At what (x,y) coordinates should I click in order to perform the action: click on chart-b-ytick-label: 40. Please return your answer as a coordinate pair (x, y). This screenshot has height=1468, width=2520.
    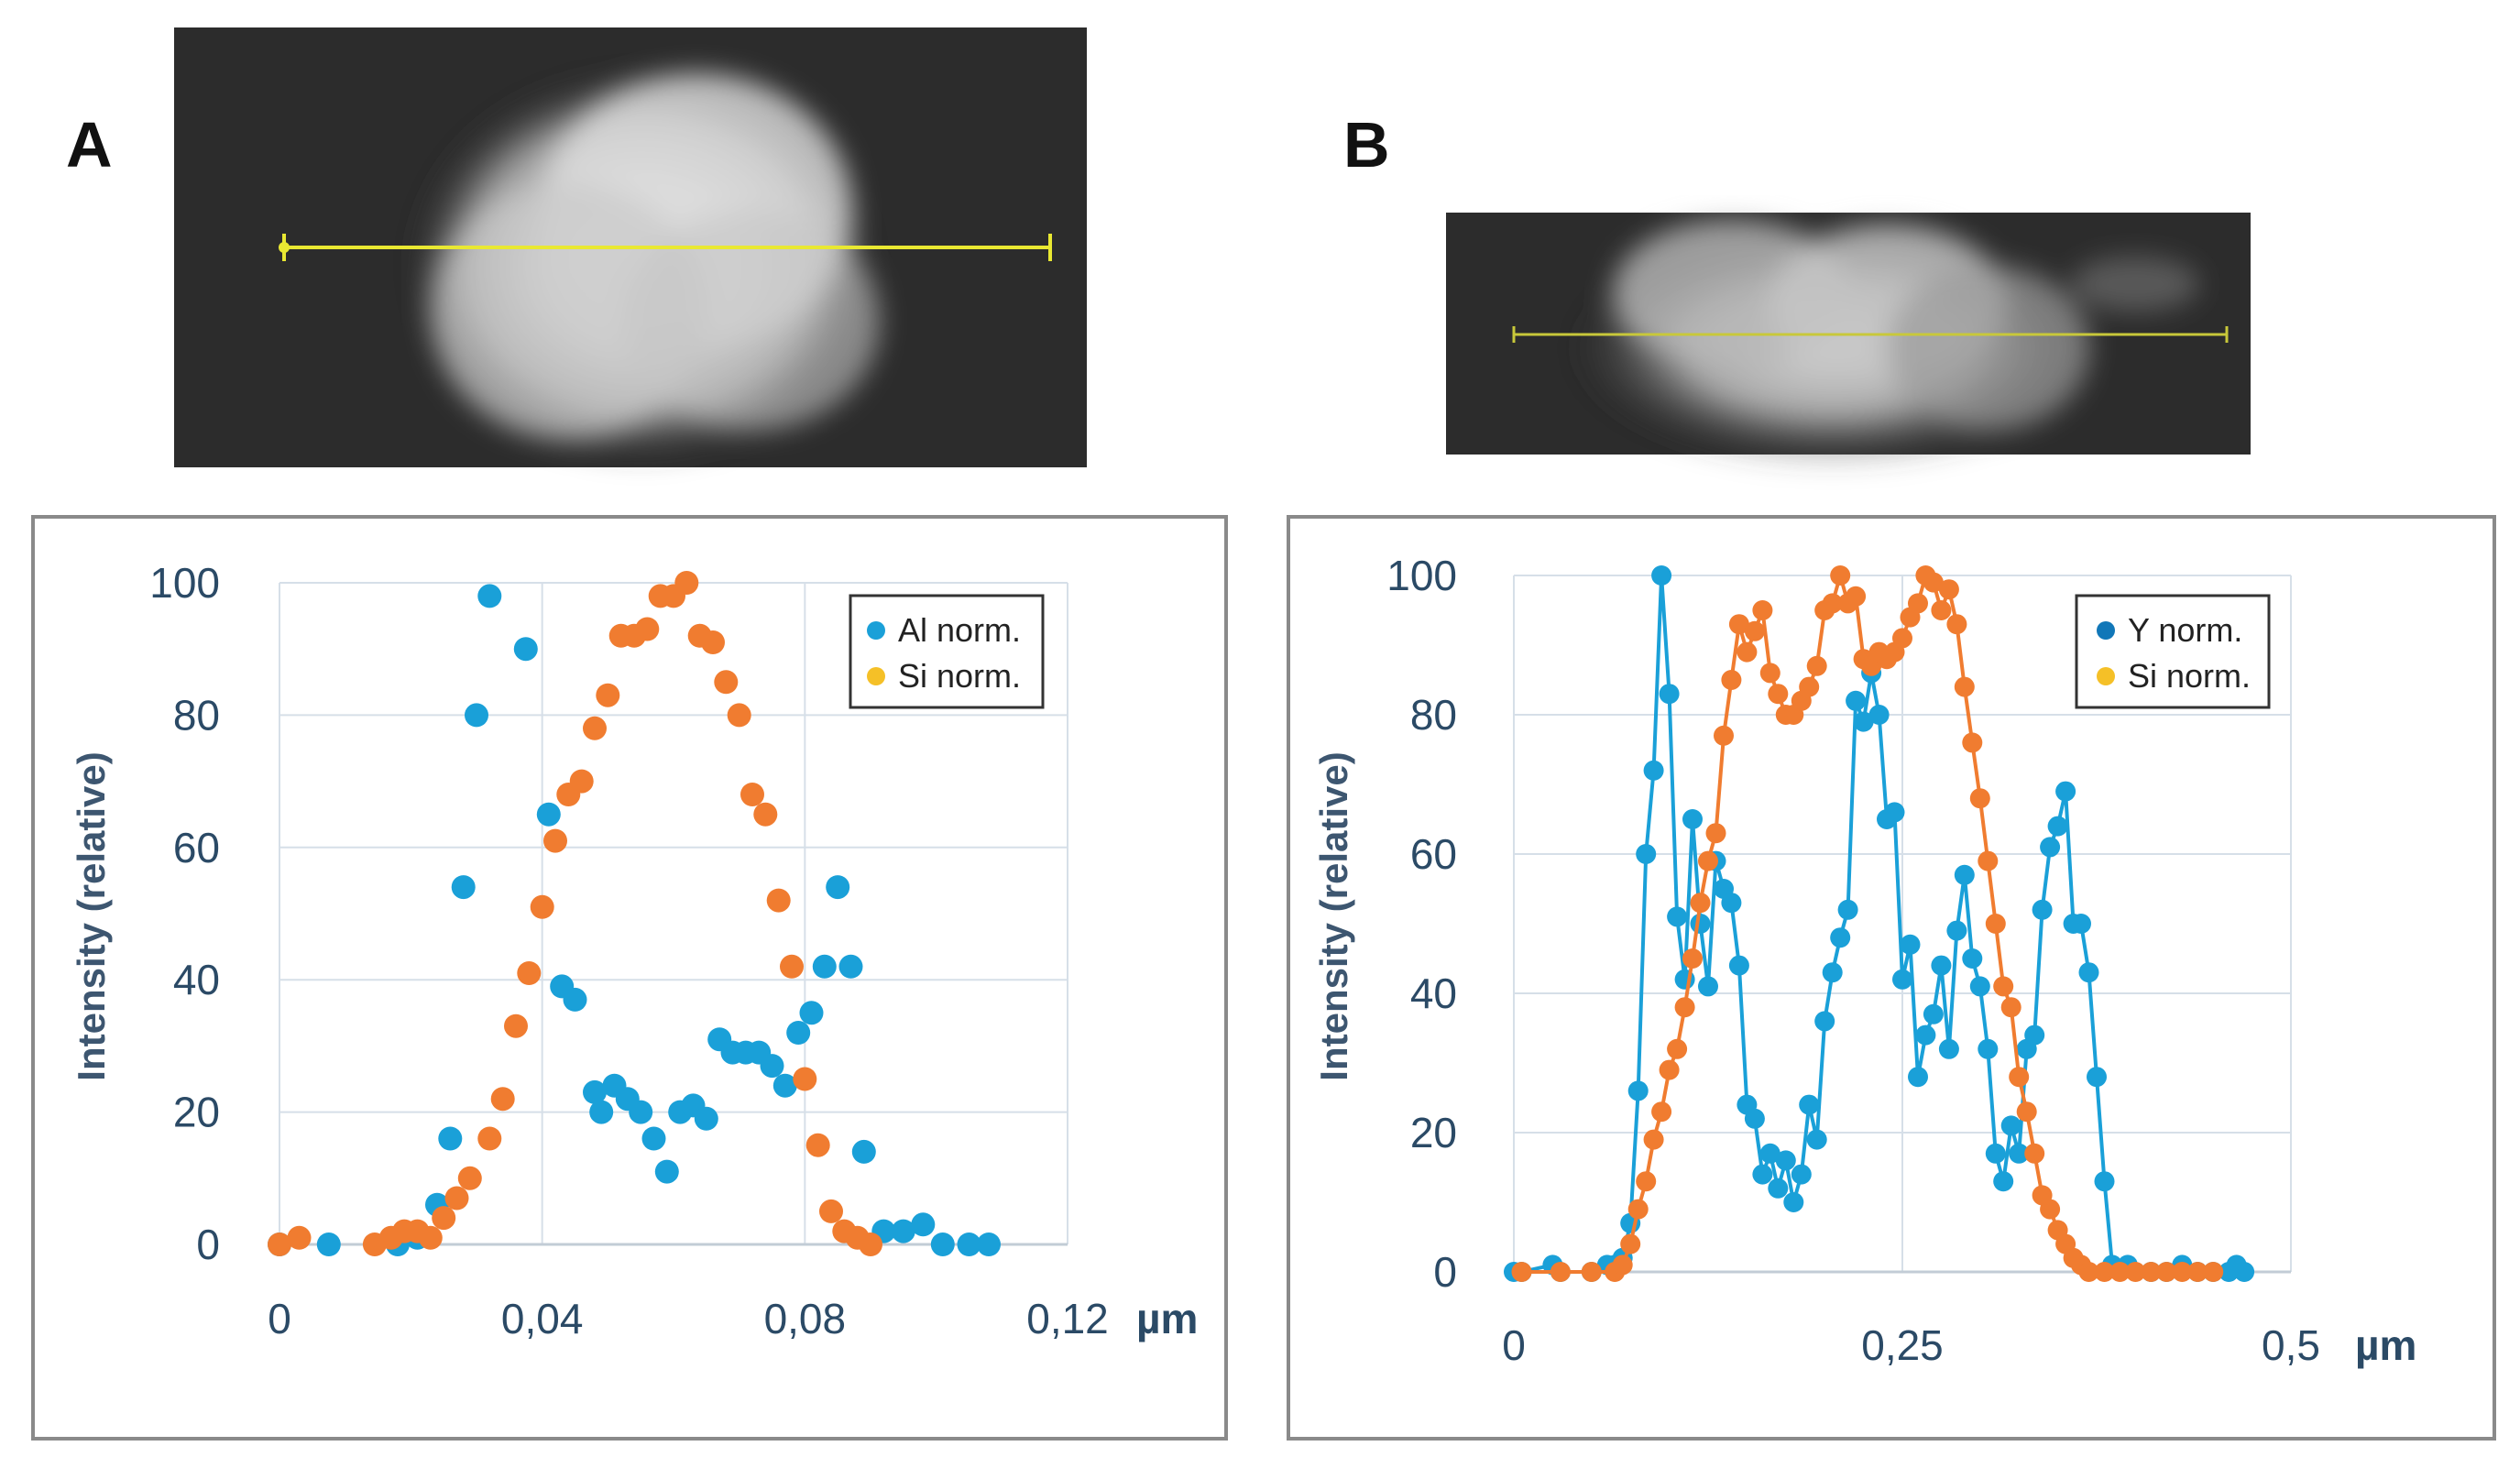
    Looking at the image, I should click on (1433, 993).